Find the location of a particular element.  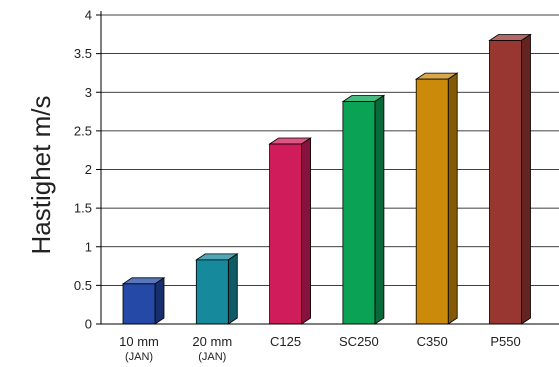

x-tick-label: C125 is located at coordinates (285, 341).